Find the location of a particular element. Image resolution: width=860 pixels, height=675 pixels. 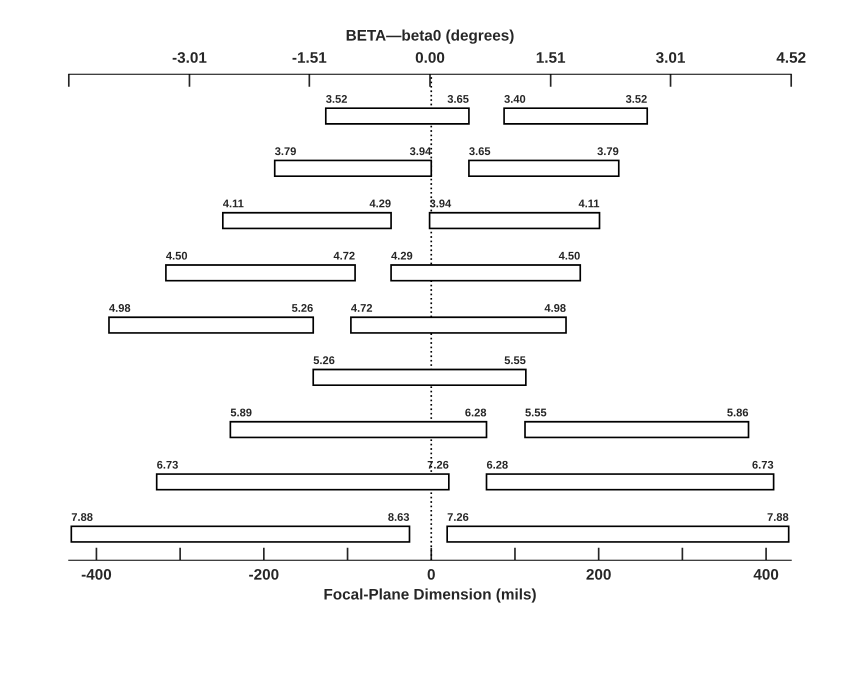

annotation: 5.86 is located at coordinates (737, 412).